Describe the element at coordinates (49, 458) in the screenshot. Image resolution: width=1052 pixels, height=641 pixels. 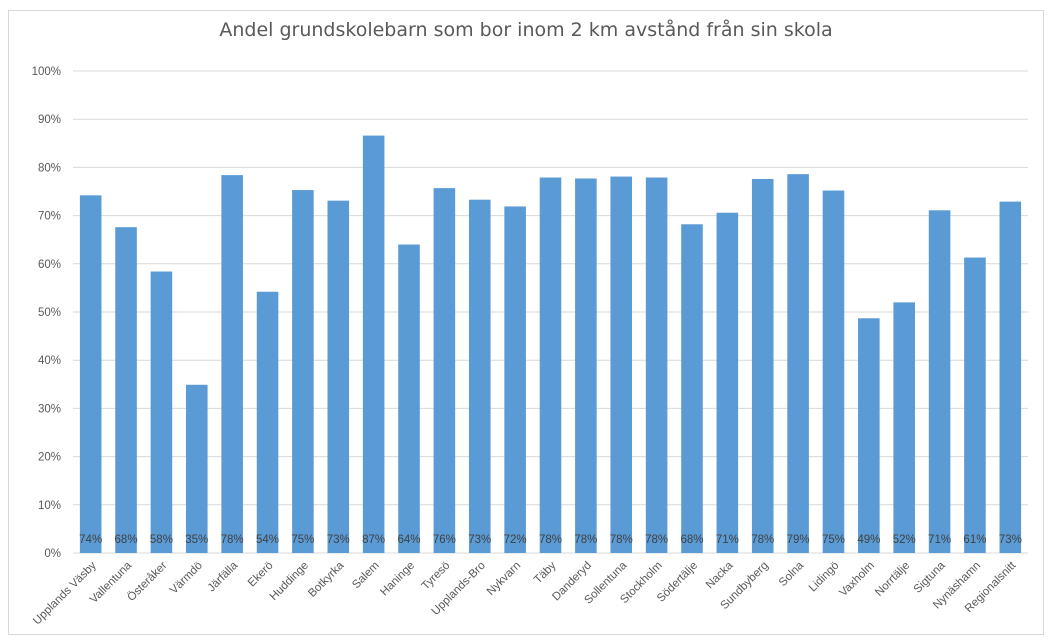
I see `y-tick-label: 20%` at that location.